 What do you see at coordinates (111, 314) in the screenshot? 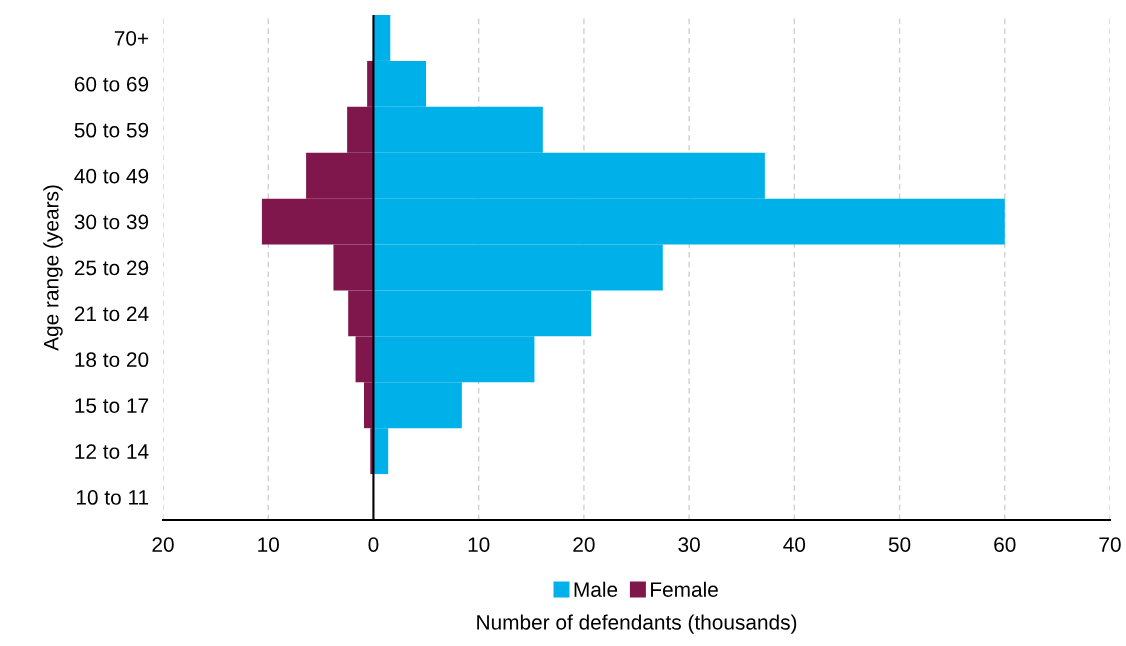
I see `y-tick-label: 21 to 24` at bounding box center [111, 314].